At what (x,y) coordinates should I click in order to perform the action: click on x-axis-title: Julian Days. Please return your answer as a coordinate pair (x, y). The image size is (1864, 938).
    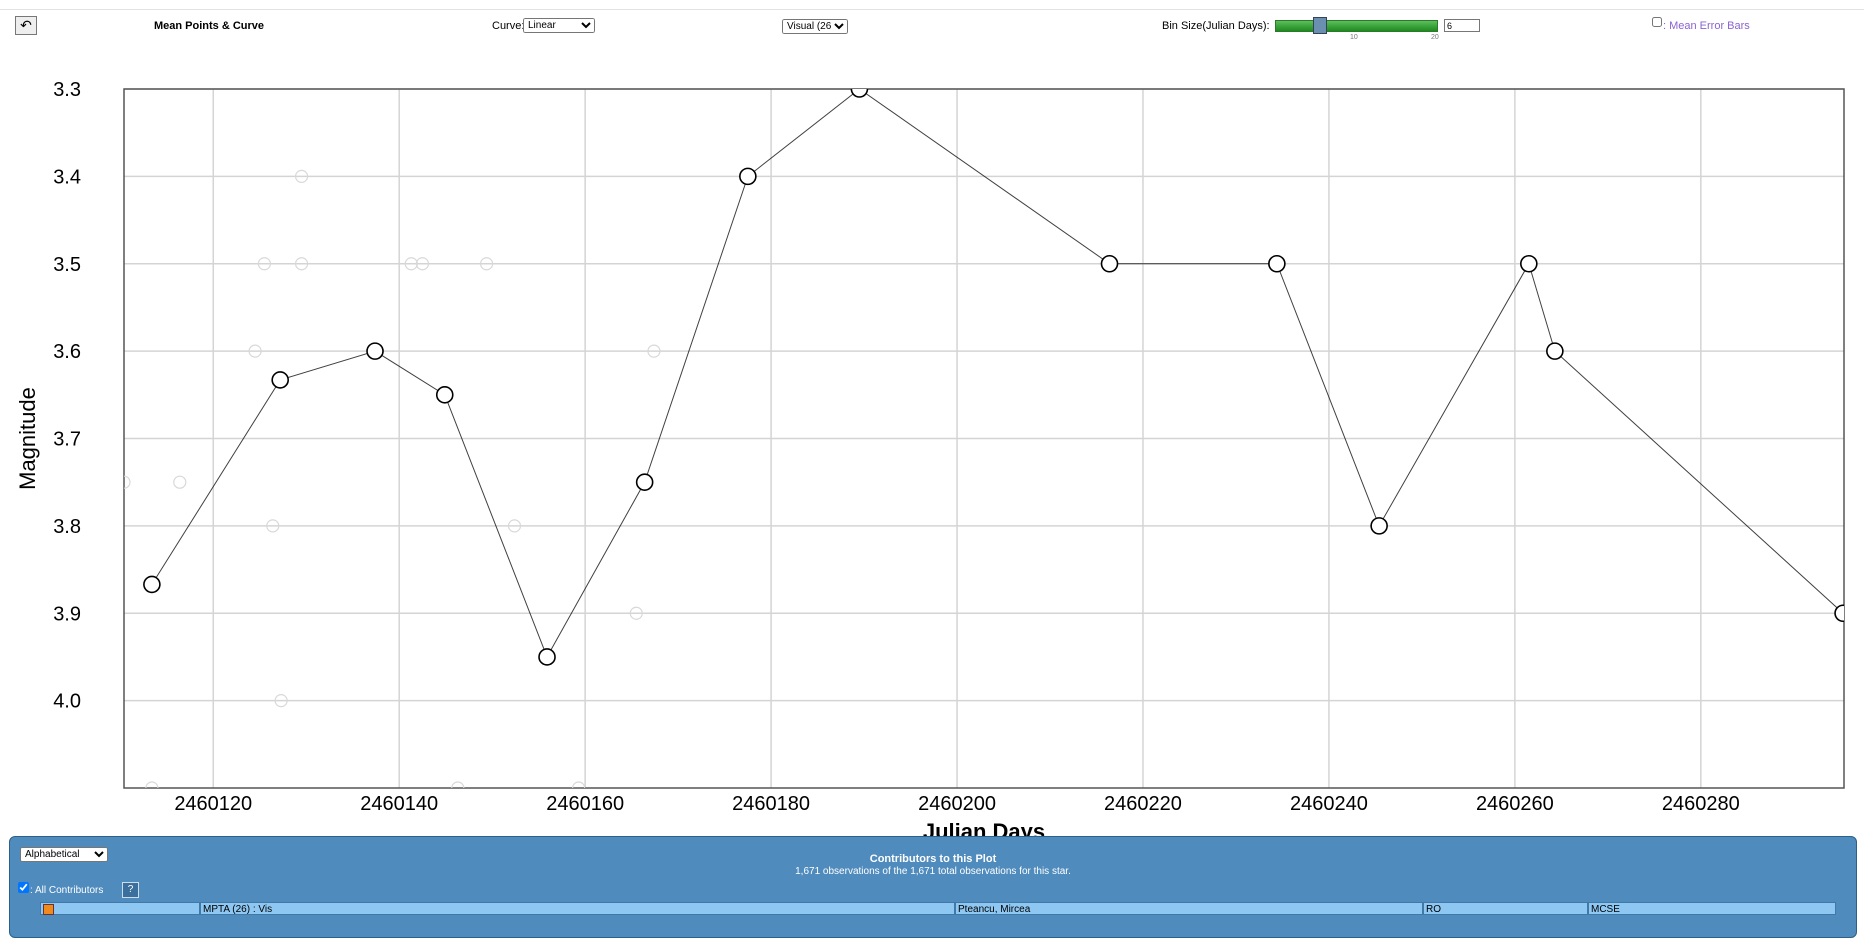
    Looking at the image, I should click on (984, 827).